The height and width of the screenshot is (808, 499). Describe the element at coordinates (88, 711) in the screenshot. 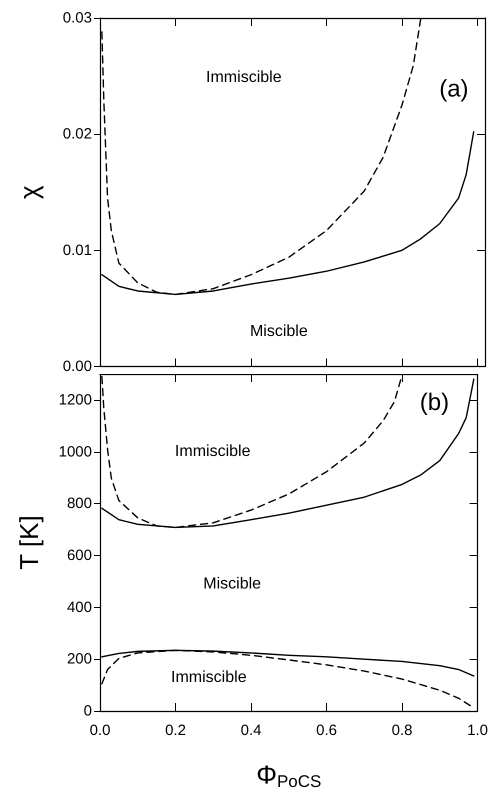

I see `y-tick-label: 0` at that location.